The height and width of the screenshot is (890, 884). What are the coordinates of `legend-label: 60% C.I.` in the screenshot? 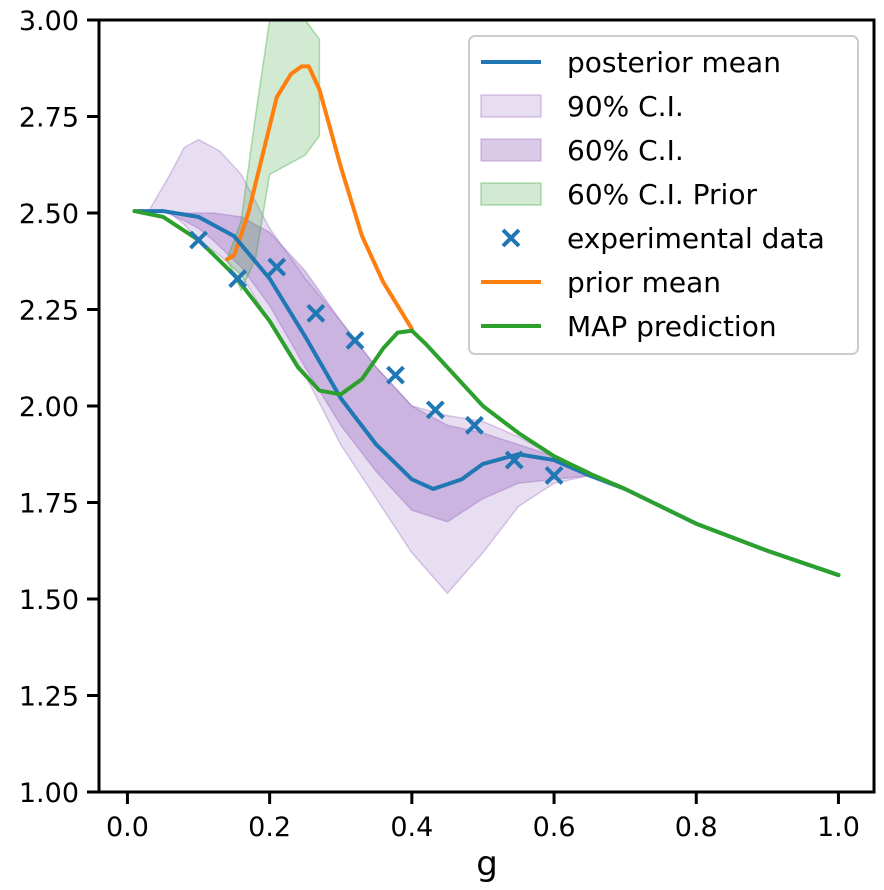 It's located at (625, 150).